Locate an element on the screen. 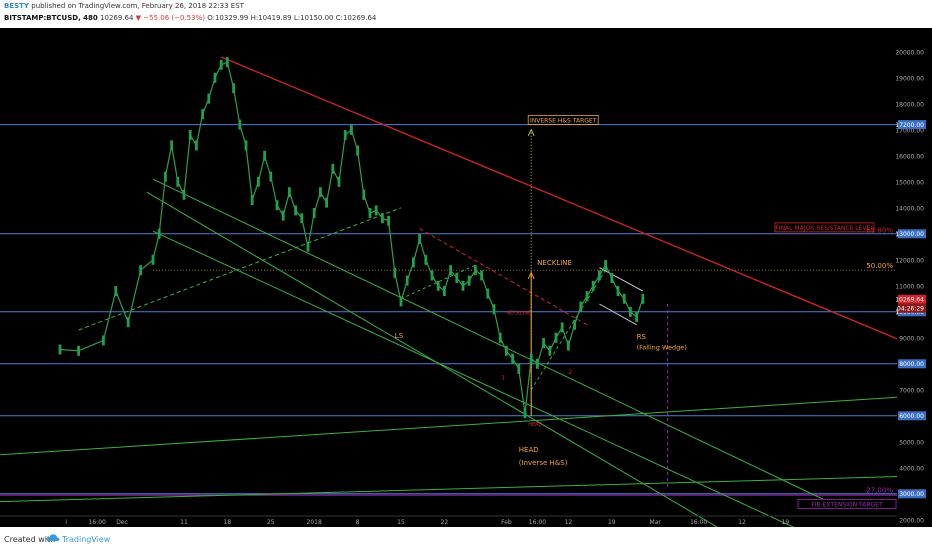  x-tick-label: Dec is located at coordinates (122, 522).